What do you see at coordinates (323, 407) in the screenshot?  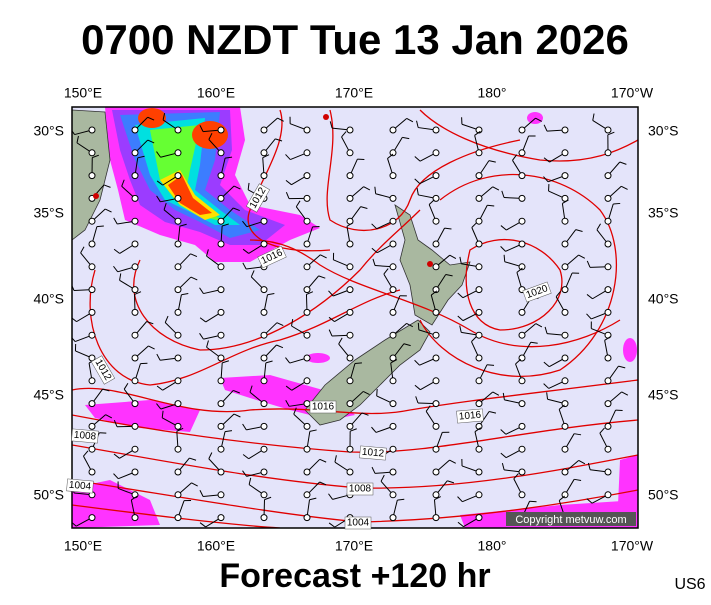 I see `isobar-label: 1016` at bounding box center [323, 407].